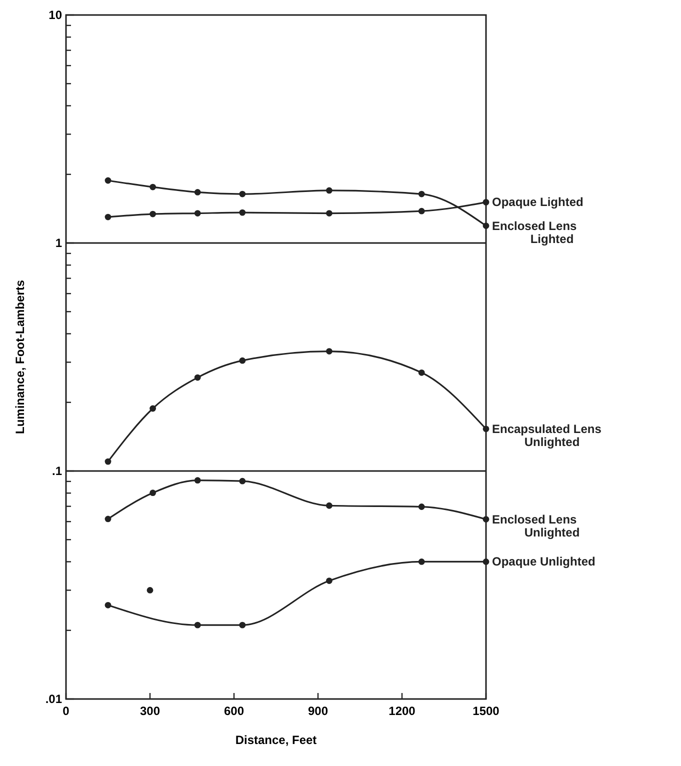 The height and width of the screenshot is (766, 681). What do you see at coordinates (318, 711) in the screenshot?
I see `x-tick-label: 900` at bounding box center [318, 711].